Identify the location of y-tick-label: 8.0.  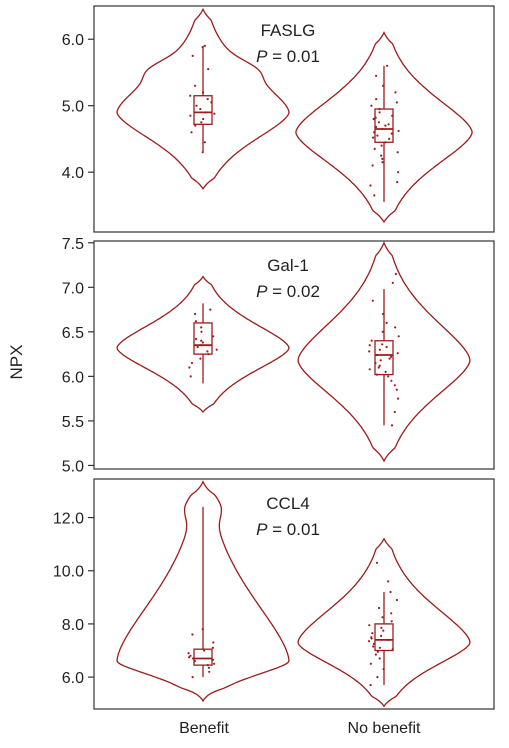
(73, 625).